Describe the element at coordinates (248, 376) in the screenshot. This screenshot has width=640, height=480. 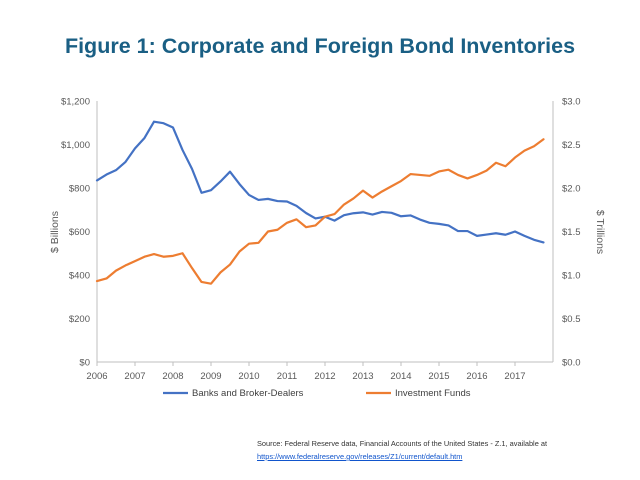
I see `x-tick-label: 2010` at that location.